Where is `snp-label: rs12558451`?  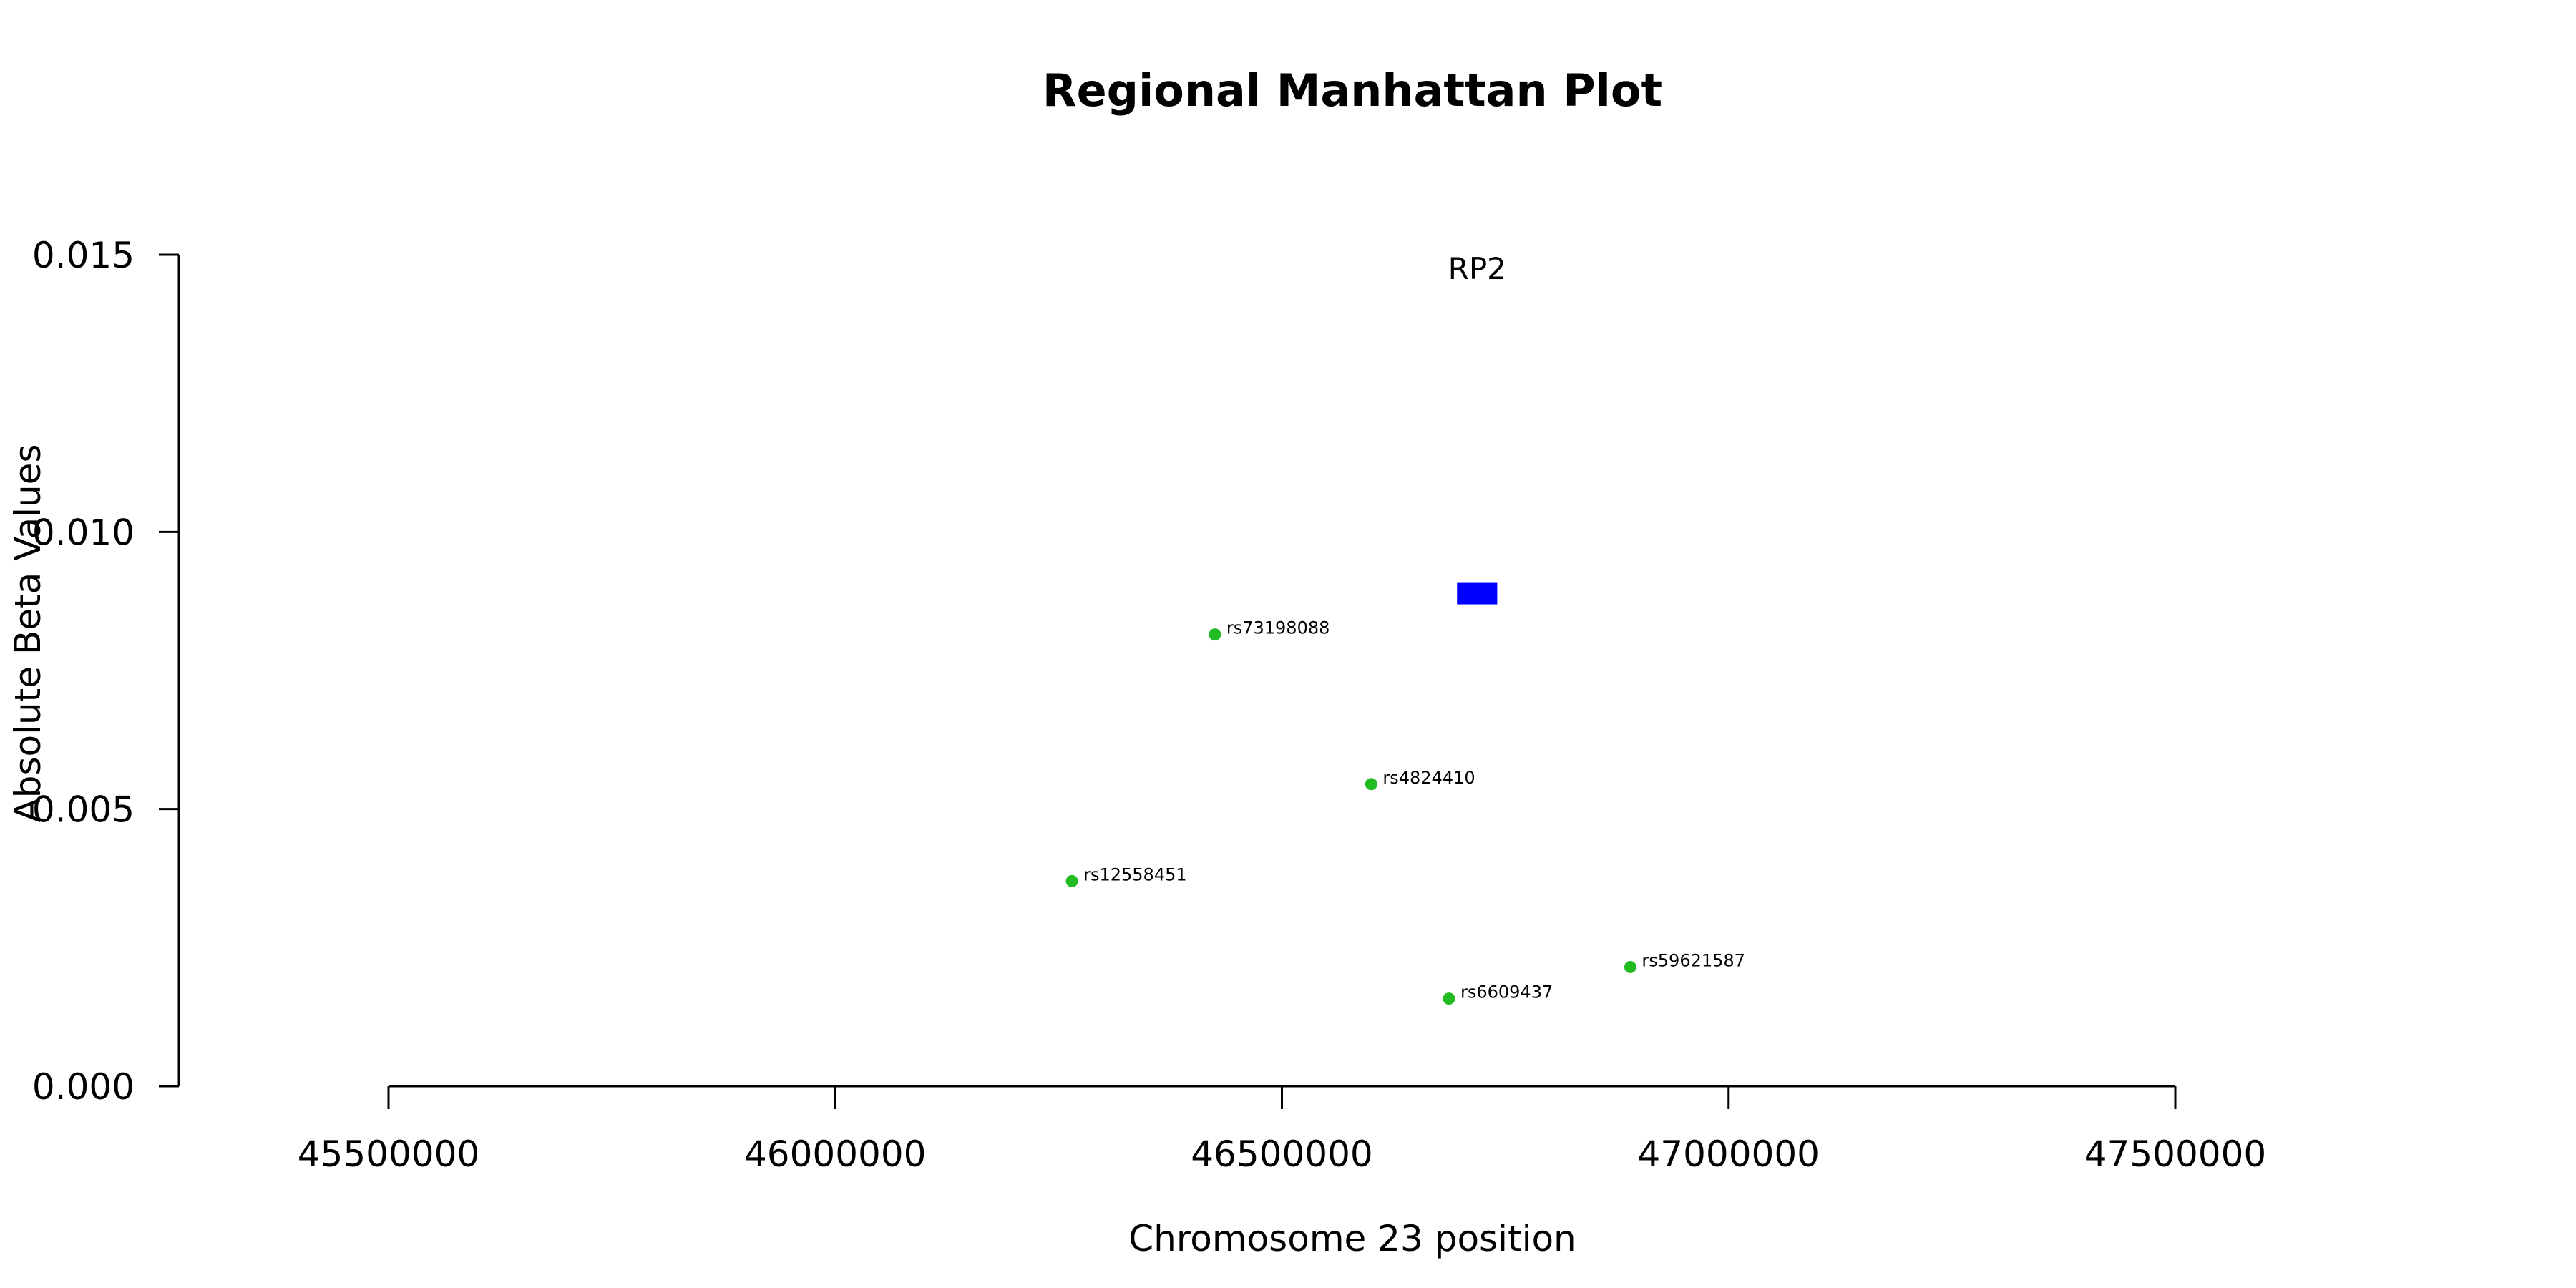
snp-label: rs12558451 is located at coordinates (1135, 874).